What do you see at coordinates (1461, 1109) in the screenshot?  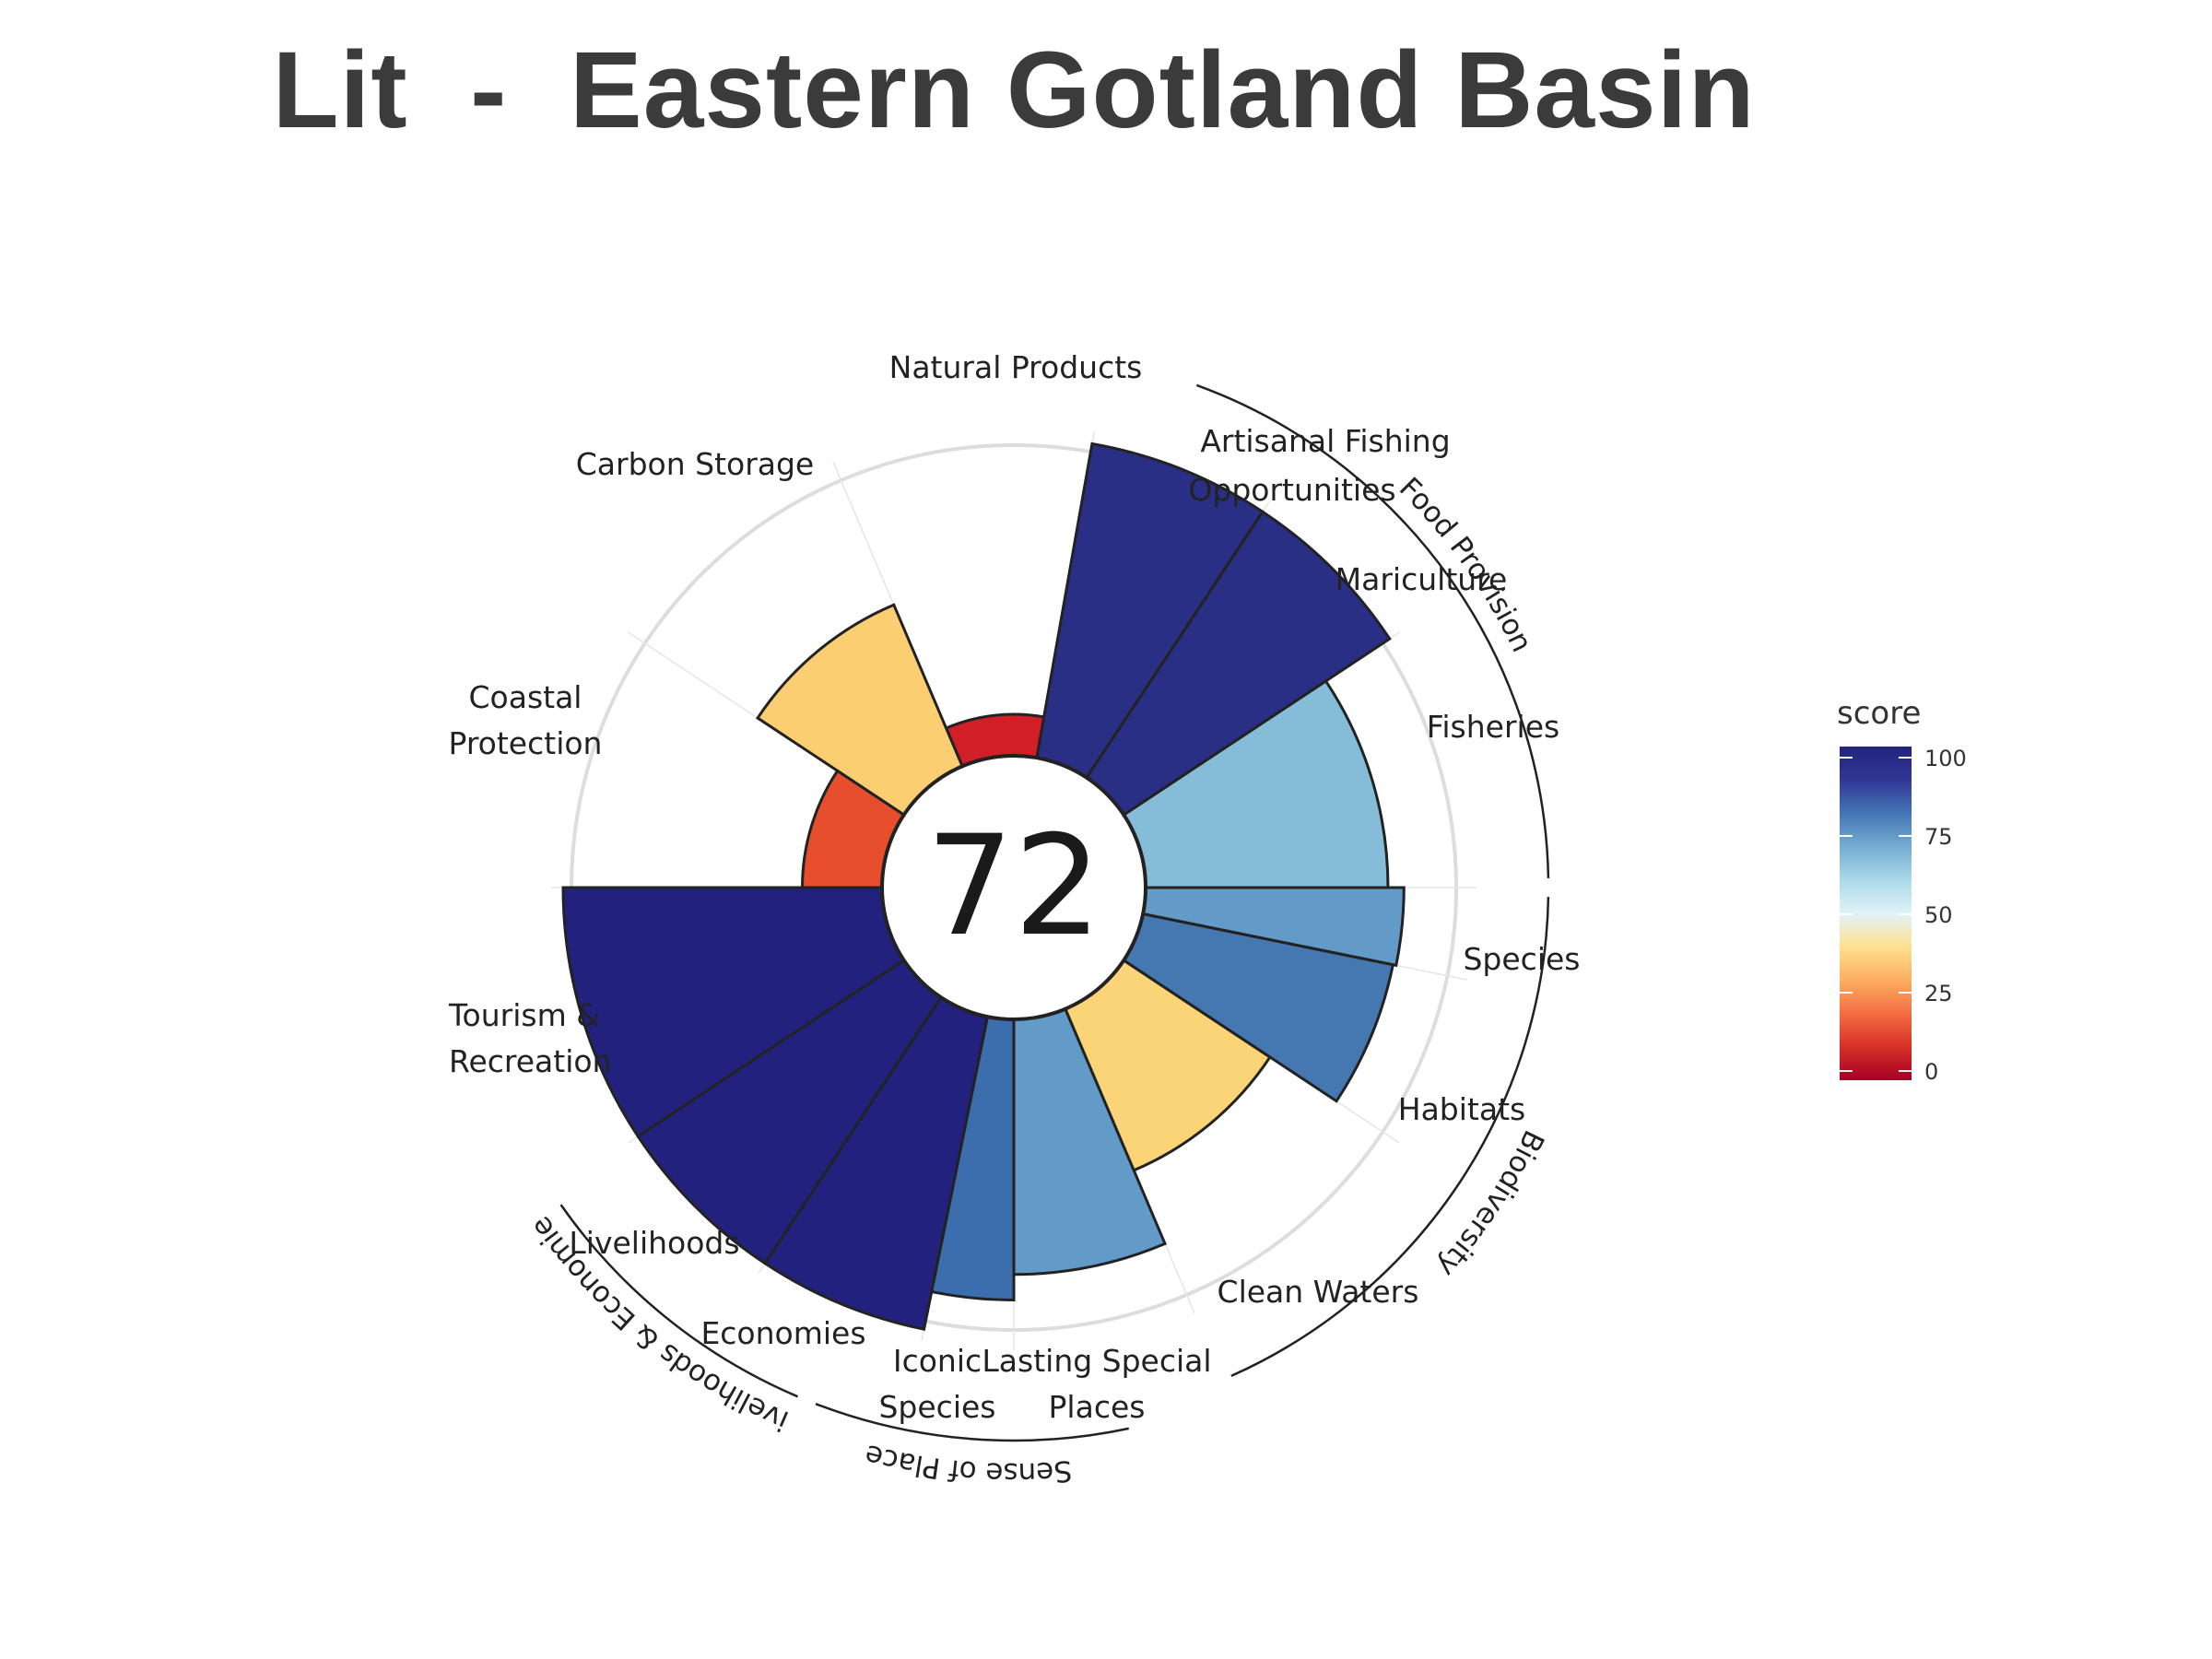 I see `goal-label-habitats: Habitats` at bounding box center [1461, 1109].